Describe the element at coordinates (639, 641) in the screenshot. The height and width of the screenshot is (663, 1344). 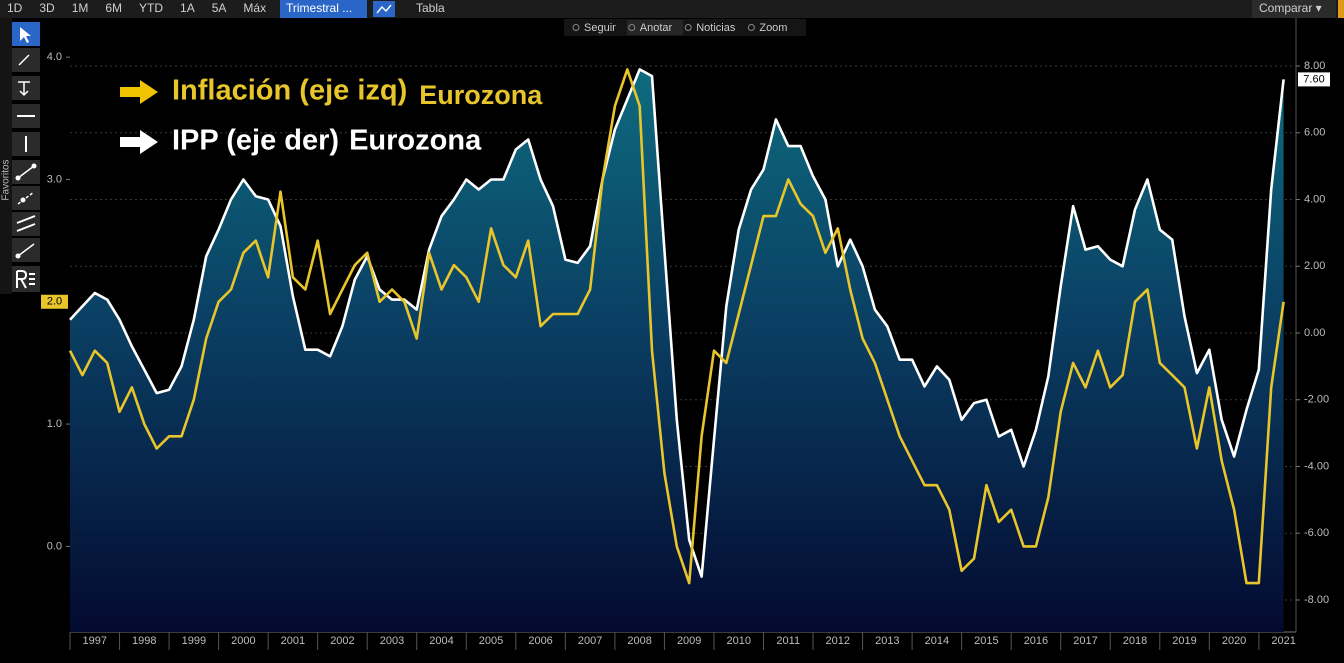
I see `x-tick-label: 2008` at that location.